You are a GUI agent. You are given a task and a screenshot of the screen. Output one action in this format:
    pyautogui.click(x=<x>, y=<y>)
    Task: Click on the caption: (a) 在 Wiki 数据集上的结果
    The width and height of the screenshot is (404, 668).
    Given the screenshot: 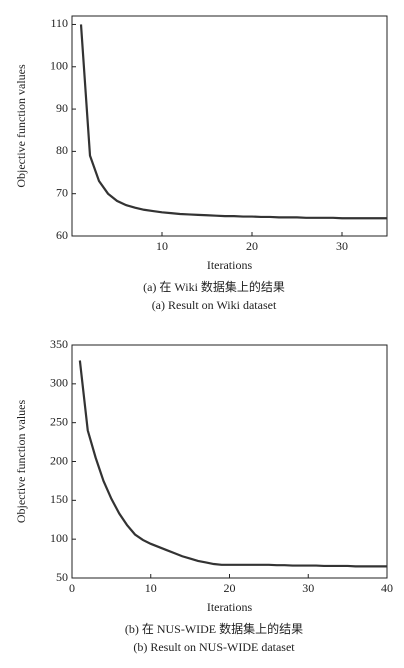 What is the action you would take?
    pyautogui.click(x=214, y=286)
    